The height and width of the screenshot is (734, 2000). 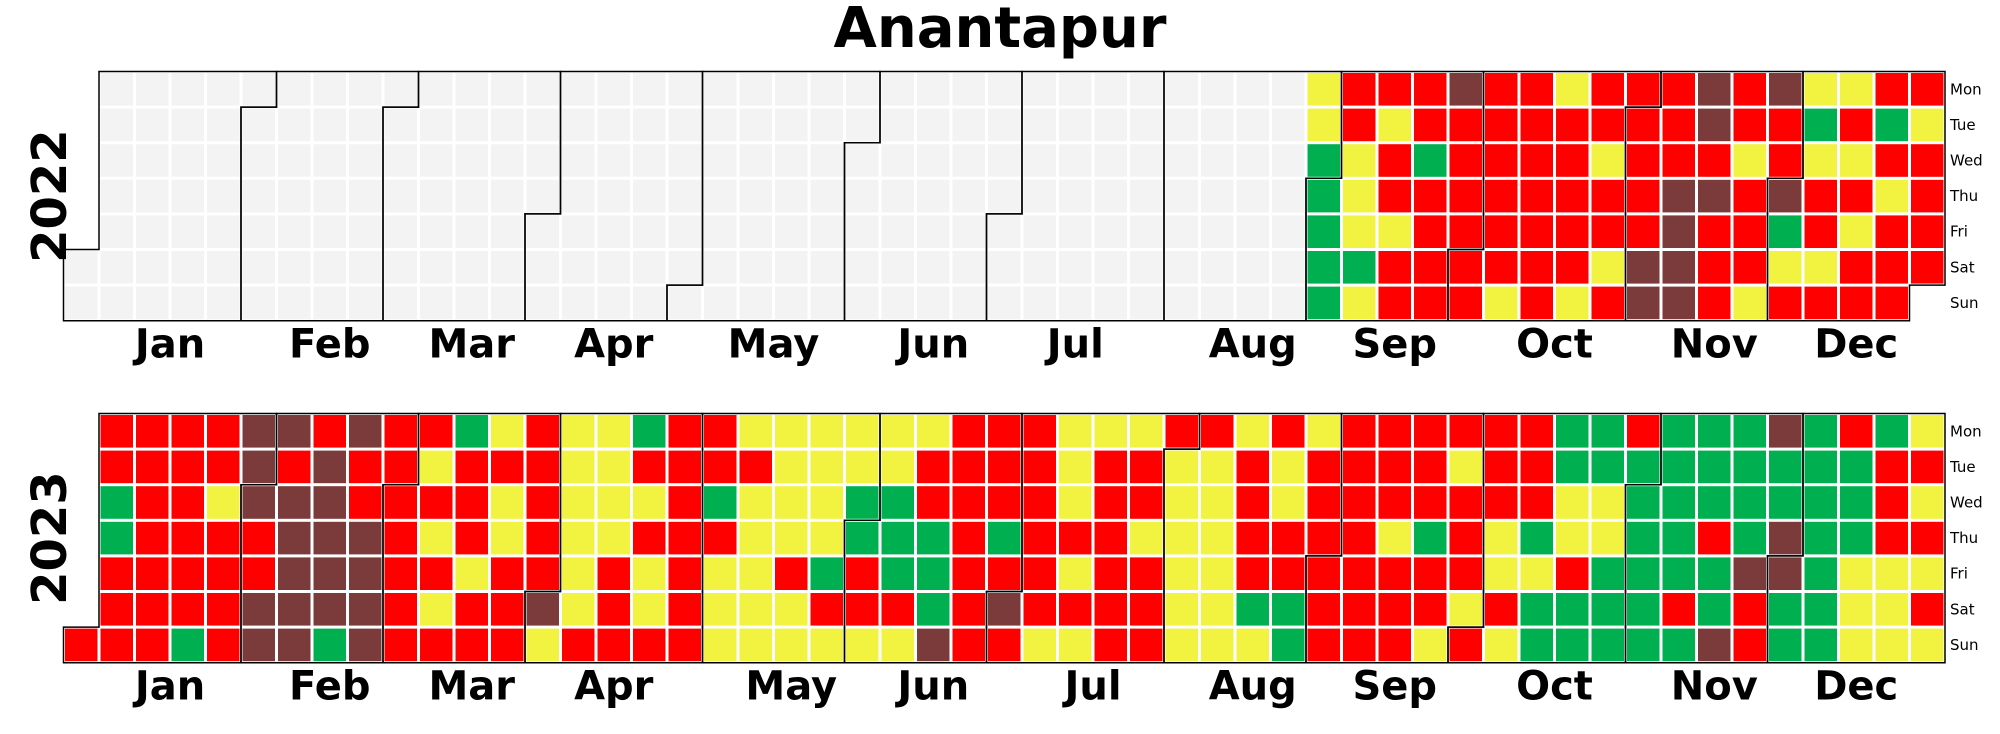 I want to click on day-label: Thu, so click(x=1963, y=196).